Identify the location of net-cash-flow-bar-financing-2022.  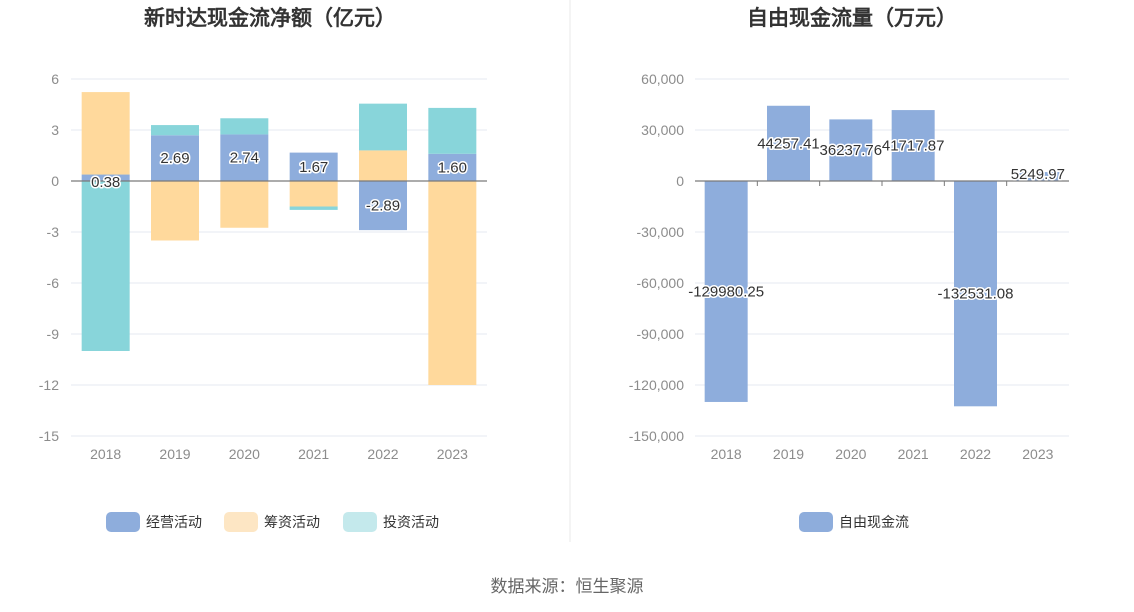
(383, 165).